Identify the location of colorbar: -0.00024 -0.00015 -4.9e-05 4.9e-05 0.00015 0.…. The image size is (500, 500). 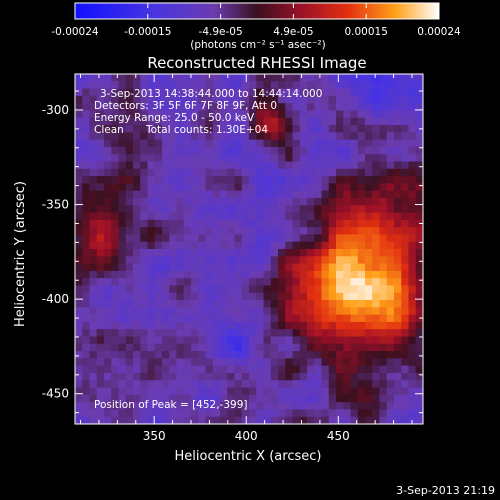
(256, 26).